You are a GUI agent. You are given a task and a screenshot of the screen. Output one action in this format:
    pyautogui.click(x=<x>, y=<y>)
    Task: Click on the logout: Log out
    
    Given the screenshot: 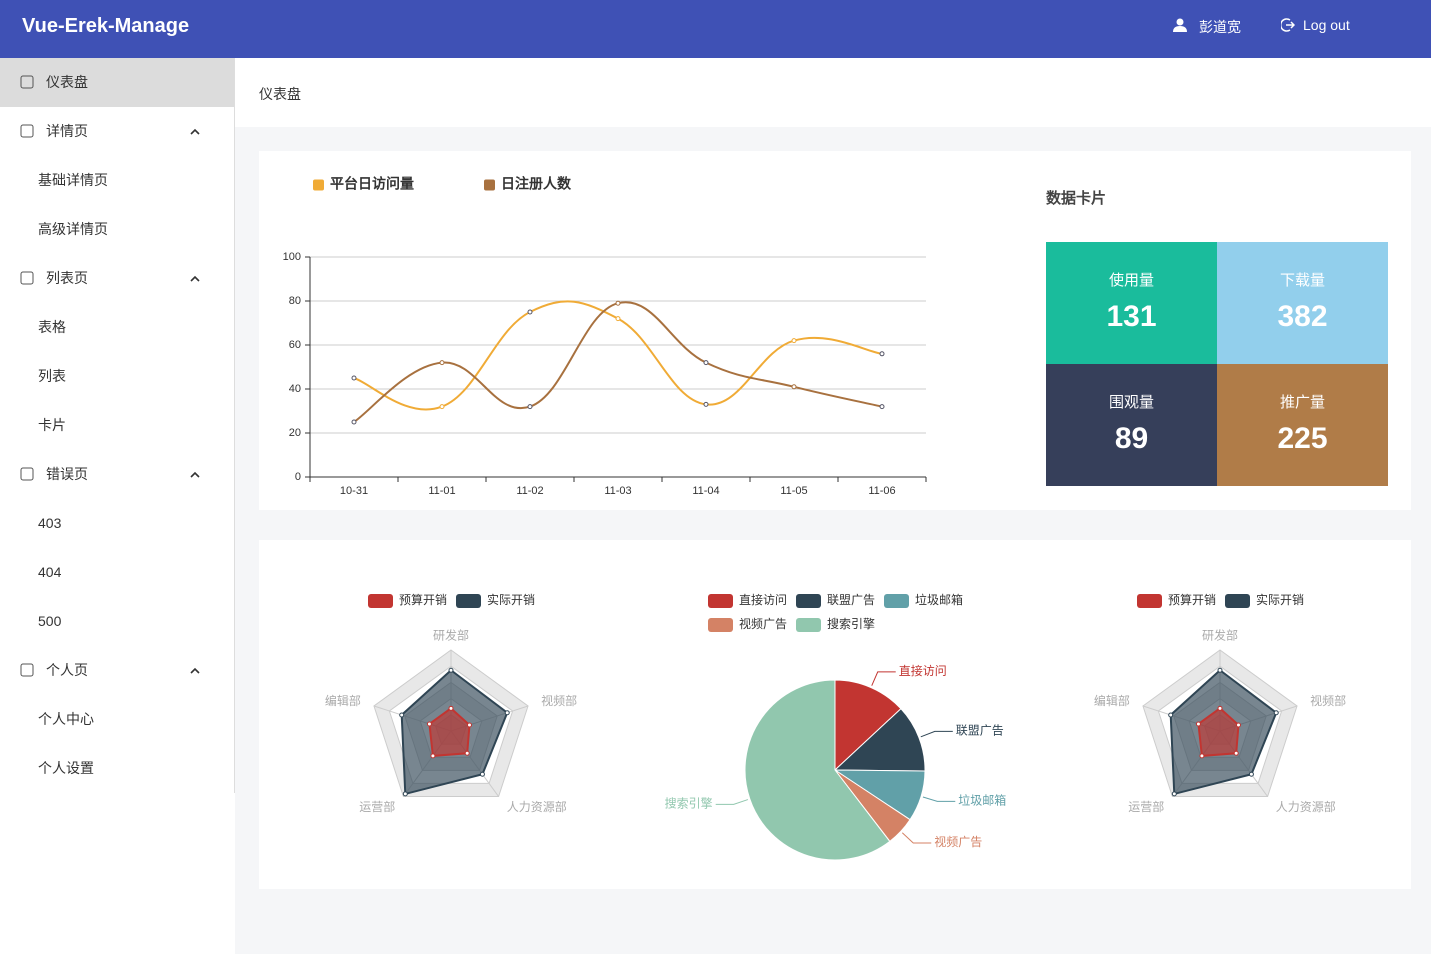 What is the action you would take?
    pyautogui.click(x=1326, y=25)
    